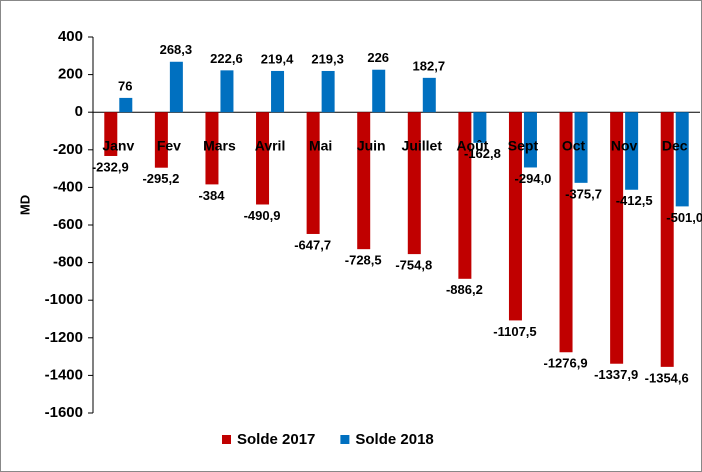 This screenshot has height=472, width=702. I want to click on x-tick-label: Mai, so click(320, 146).